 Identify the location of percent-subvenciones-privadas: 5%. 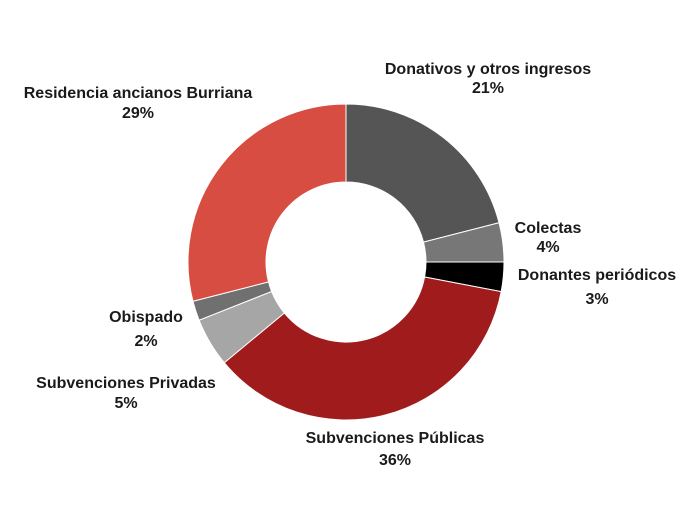
(125, 403).